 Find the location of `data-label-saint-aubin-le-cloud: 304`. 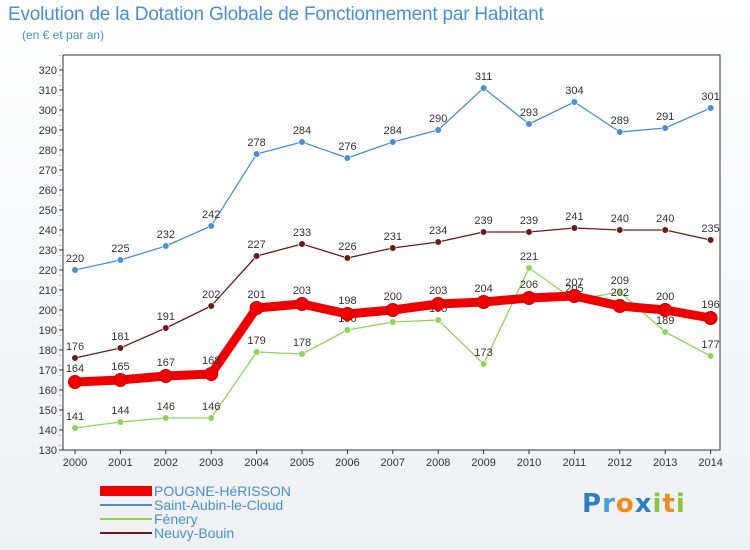

data-label-saint-aubin-le-cloud: 304 is located at coordinates (574, 91).